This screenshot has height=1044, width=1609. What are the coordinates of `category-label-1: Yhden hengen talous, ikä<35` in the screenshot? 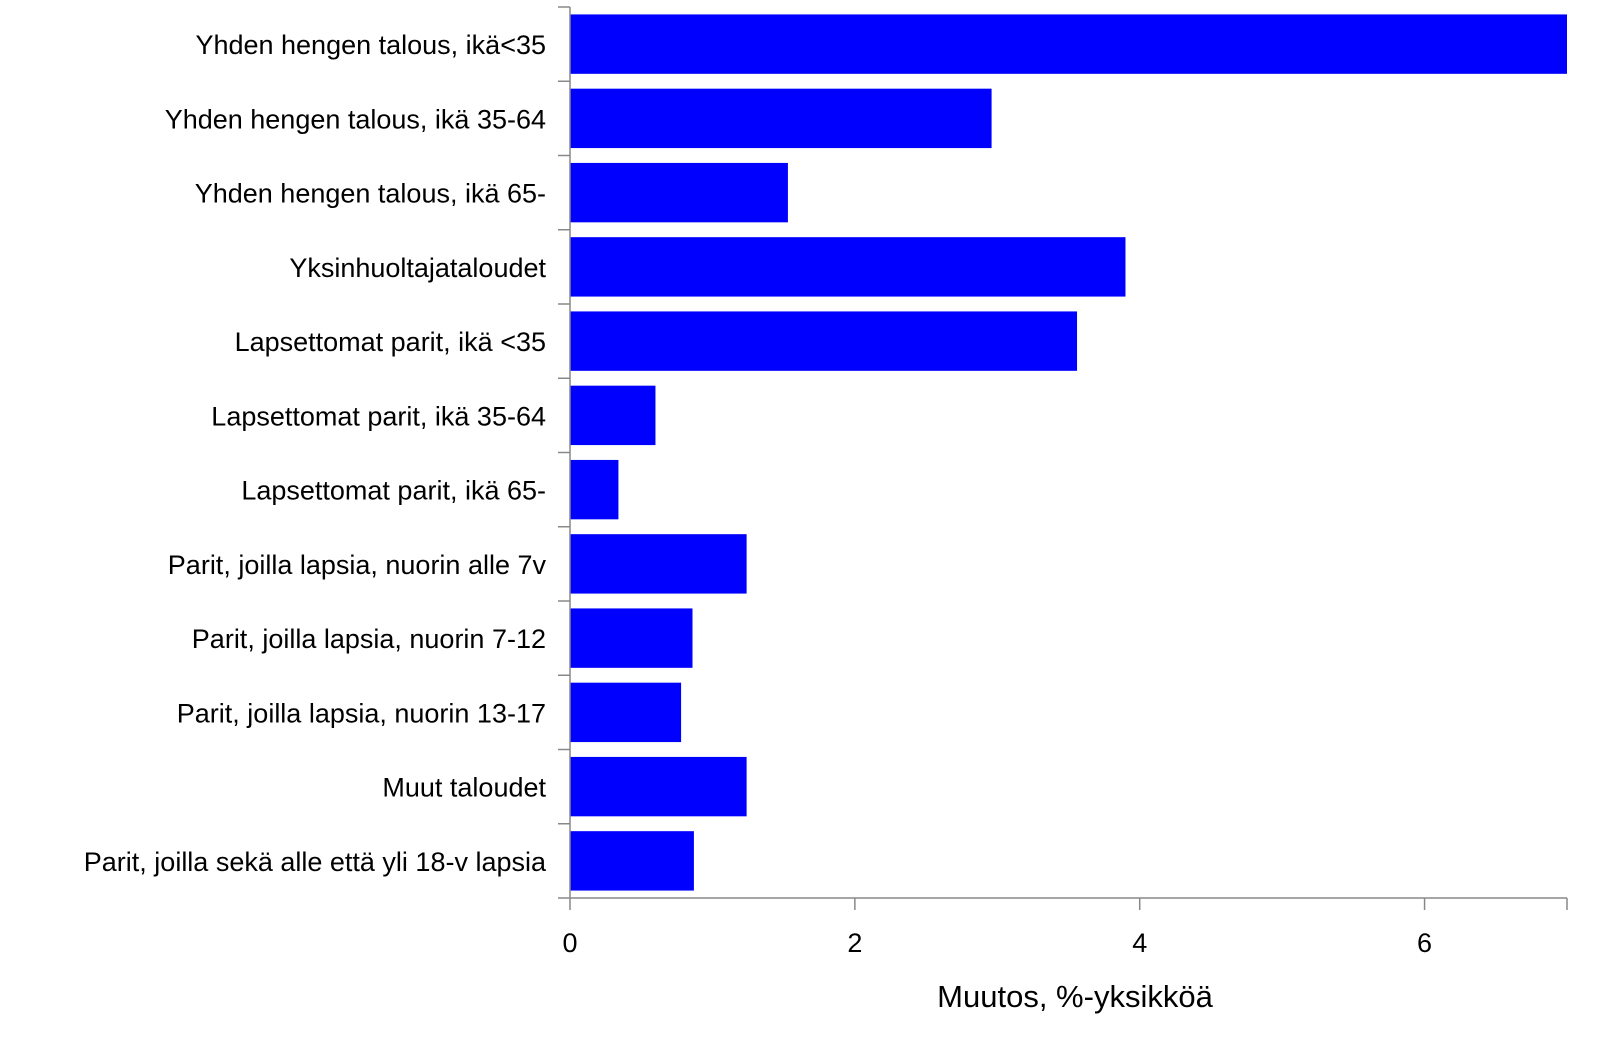 It's located at (370, 45).